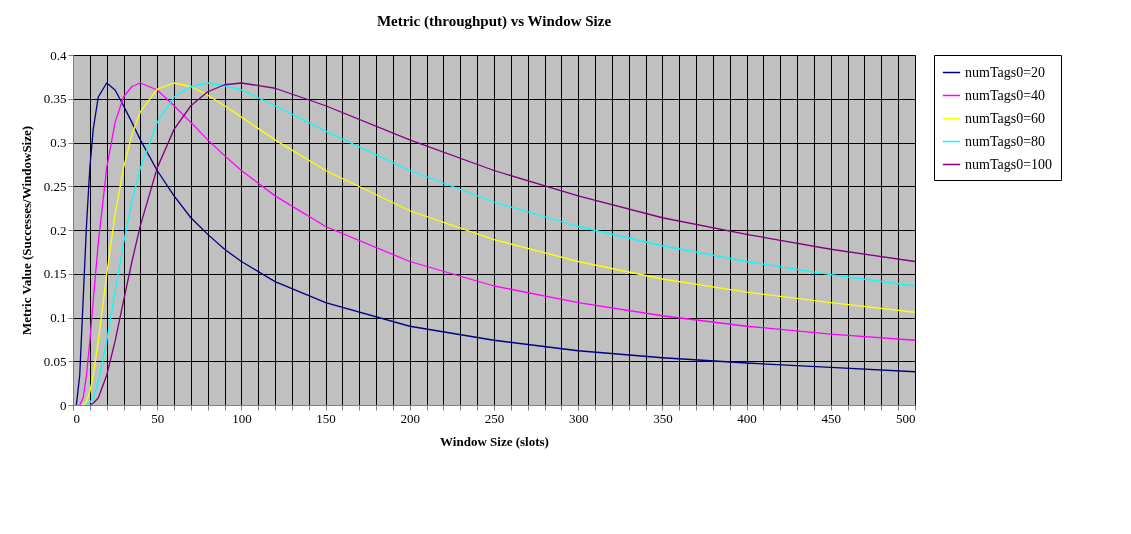  I want to click on legend-label: numTags0=60, so click(1005, 118).